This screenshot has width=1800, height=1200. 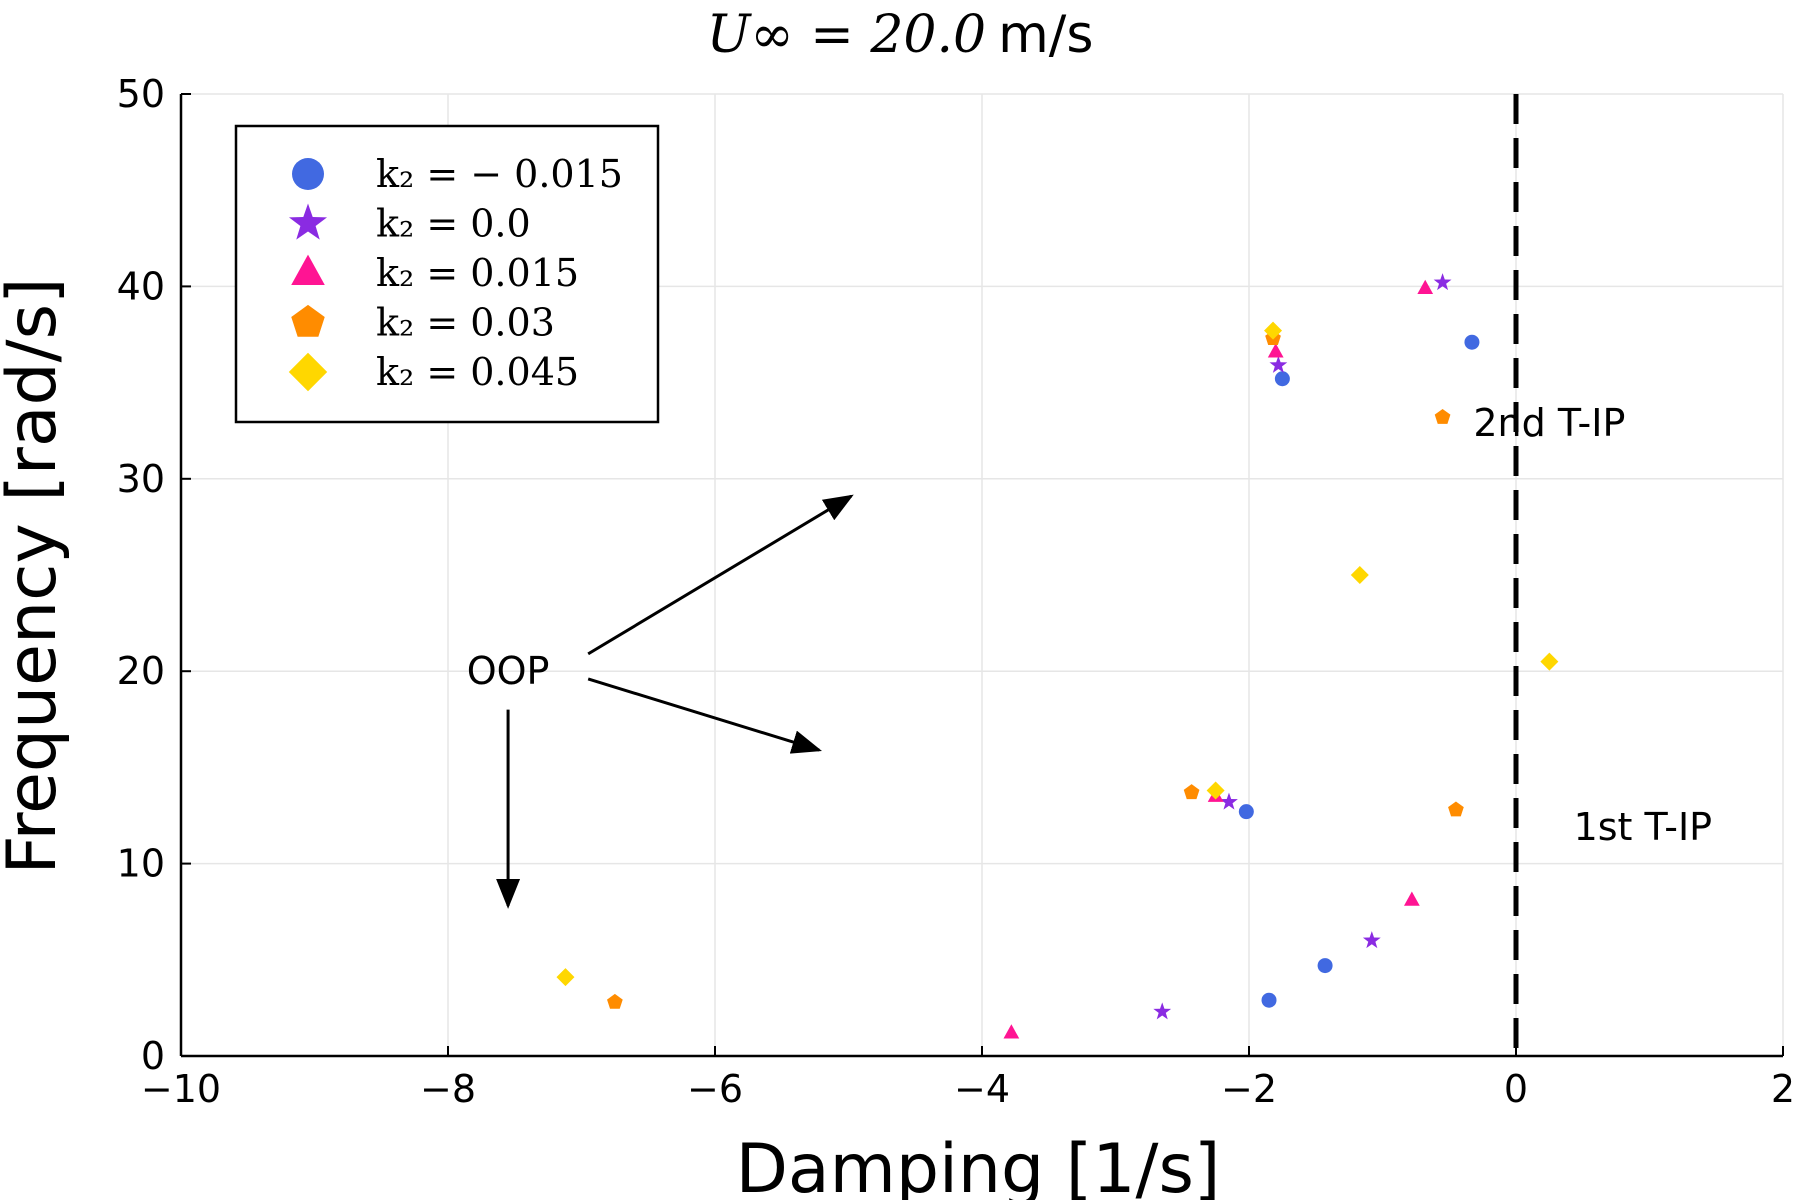 What do you see at coordinates (1516, 1089) in the screenshot?
I see `x-tick-label: 0` at bounding box center [1516, 1089].